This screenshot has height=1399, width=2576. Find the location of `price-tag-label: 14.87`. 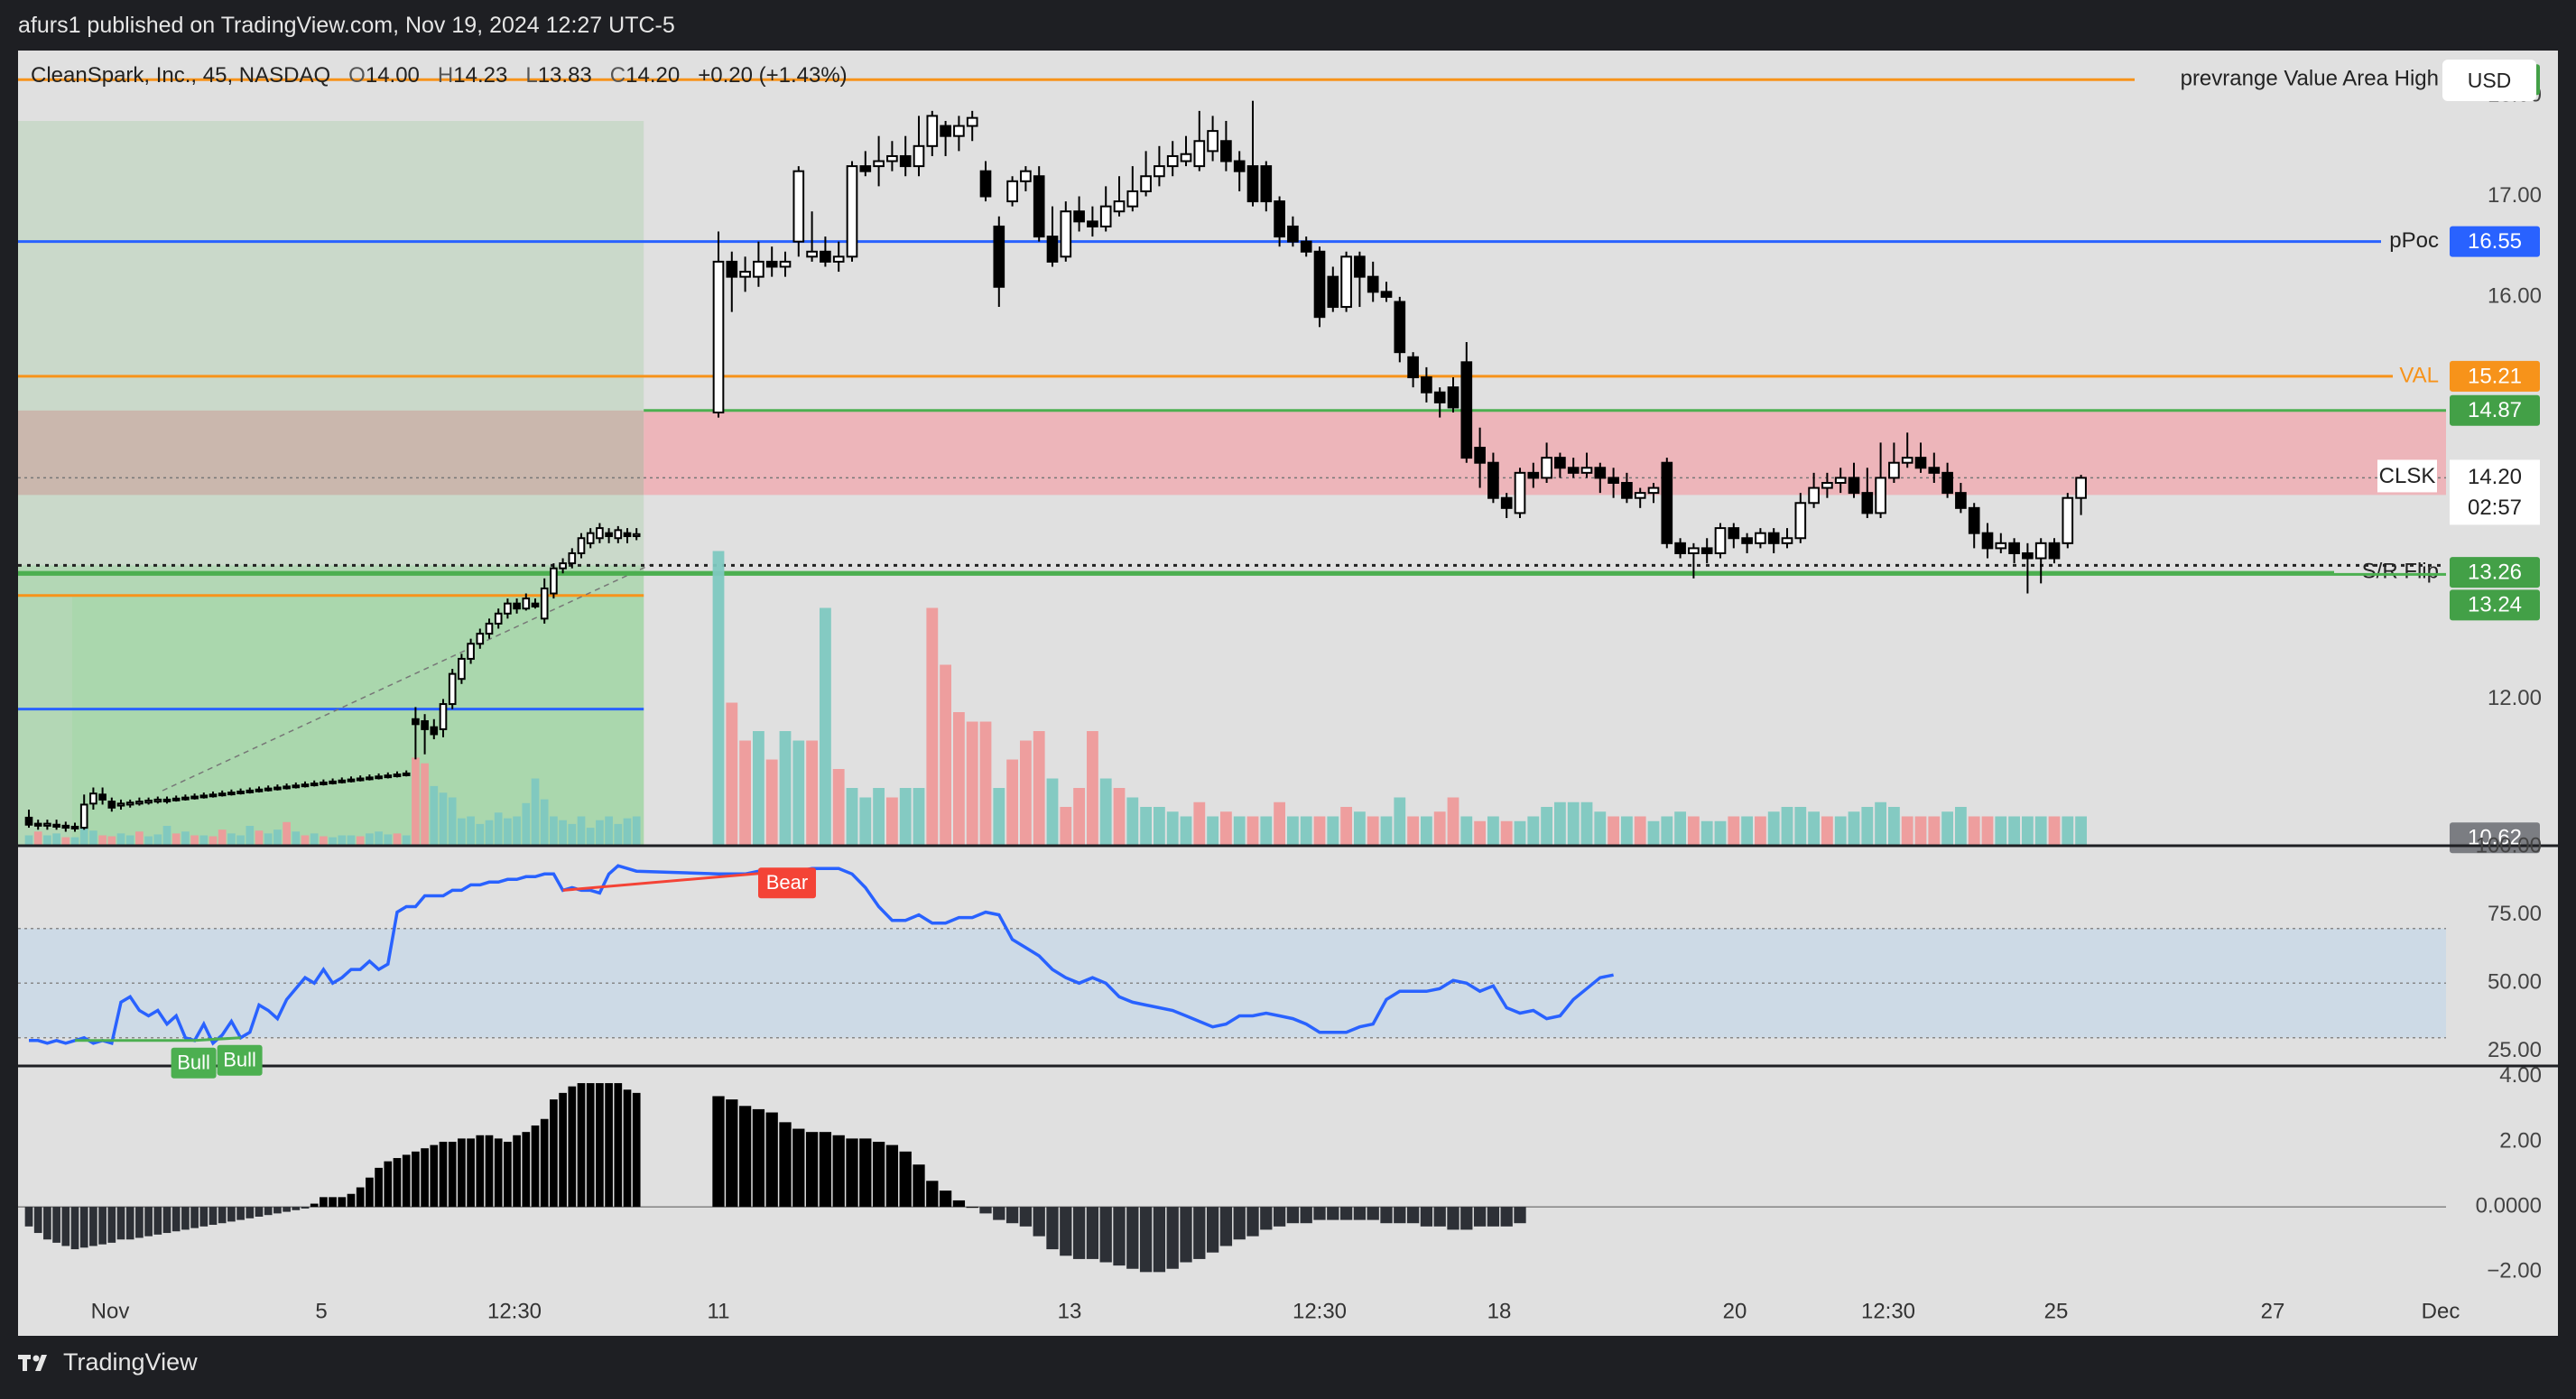

price-tag-label: 14.87 is located at coordinates (2495, 410).